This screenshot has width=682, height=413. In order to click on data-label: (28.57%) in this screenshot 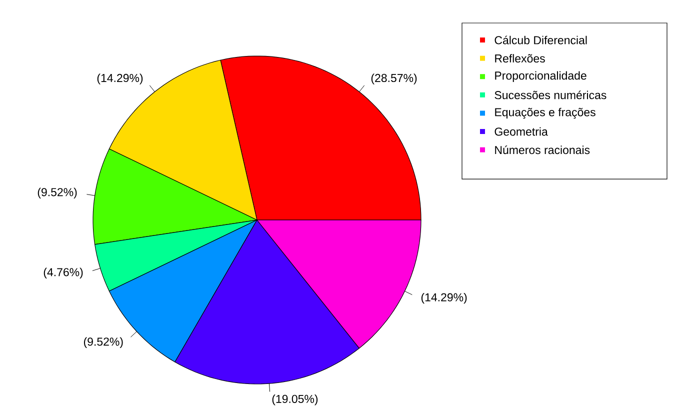, I will do `click(394, 79)`.